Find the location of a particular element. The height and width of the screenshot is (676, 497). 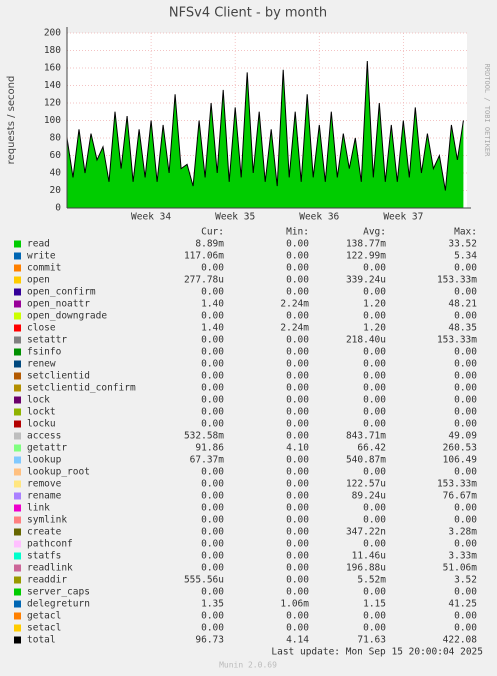

legend-value: 33.52 is located at coordinates (462, 244).